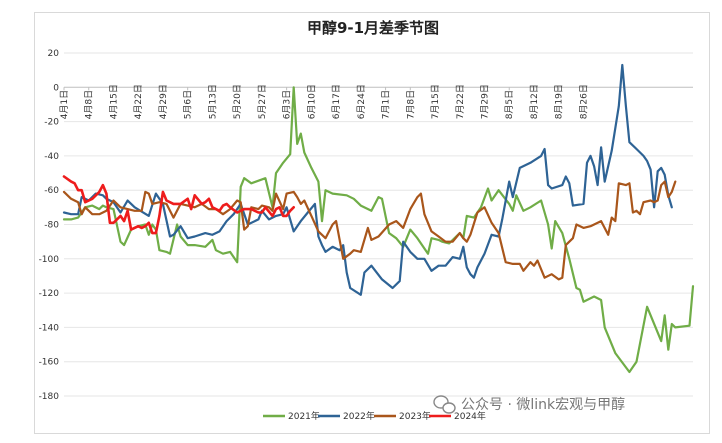  I want to click on x-tick-label: 5月20日, so click(237, 101).